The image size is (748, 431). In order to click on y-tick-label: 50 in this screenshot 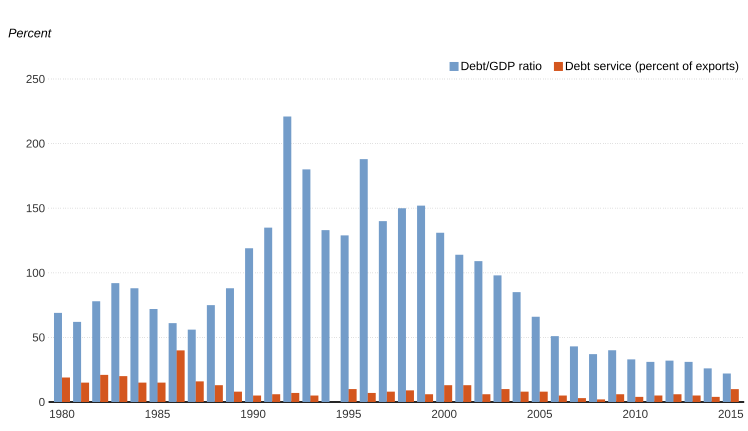, I will do `click(38, 337)`.